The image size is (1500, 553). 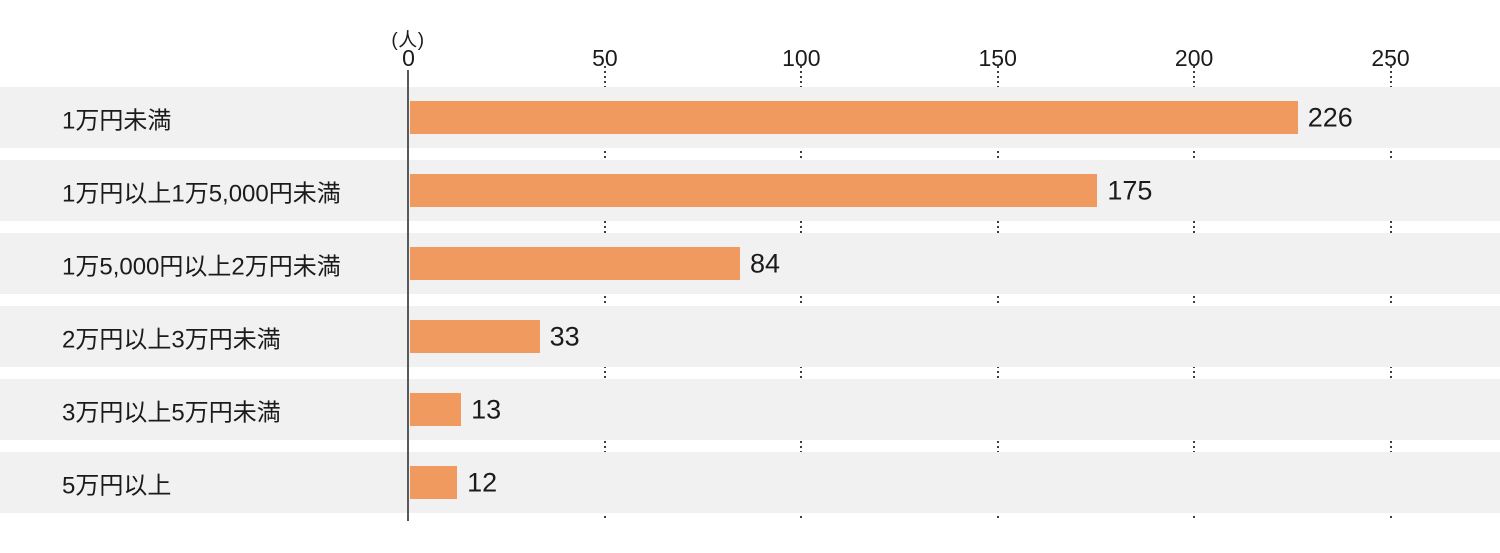 What do you see at coordinates (801, 58) in the screenshot?
I see `x-tick-label: 100` at bounding box center [801, 58].